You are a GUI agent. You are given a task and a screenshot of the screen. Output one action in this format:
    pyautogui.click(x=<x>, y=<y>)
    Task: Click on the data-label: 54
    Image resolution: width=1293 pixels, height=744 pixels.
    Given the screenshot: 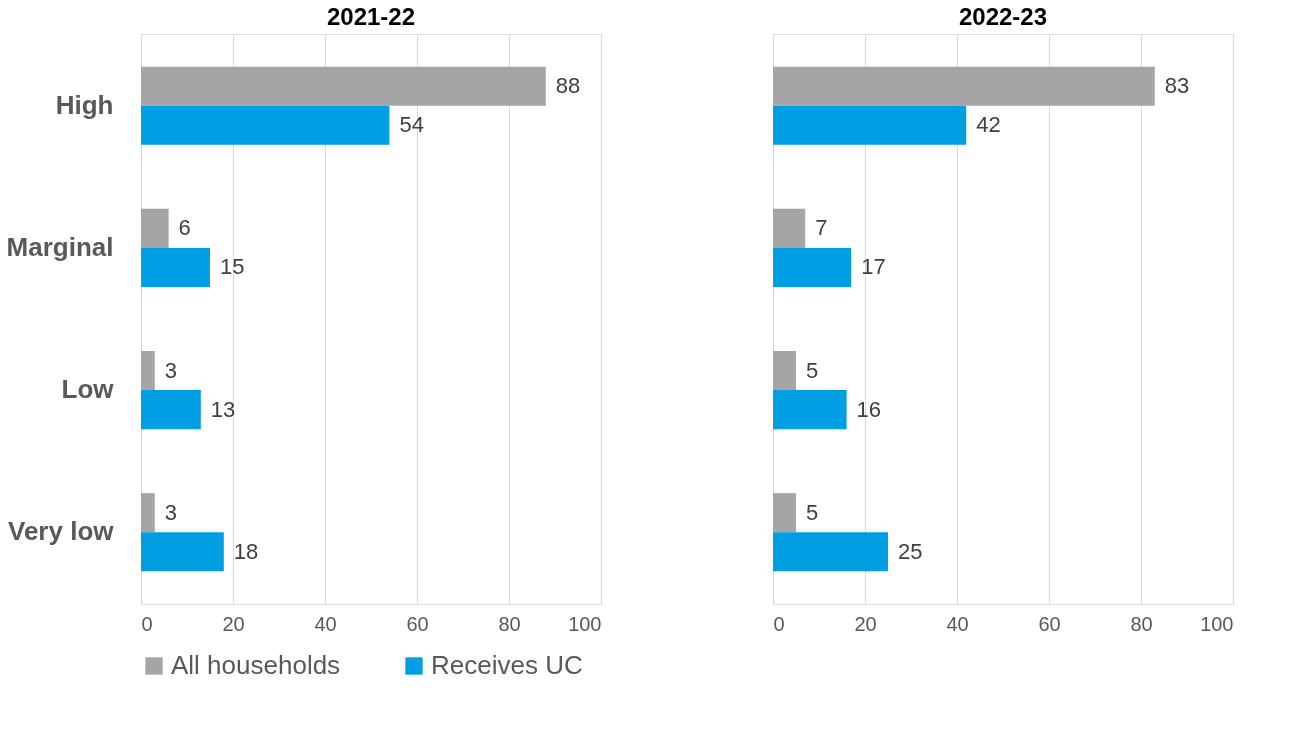 What is the action you would take?
    pyautogui.click(x=411, y=125)
    